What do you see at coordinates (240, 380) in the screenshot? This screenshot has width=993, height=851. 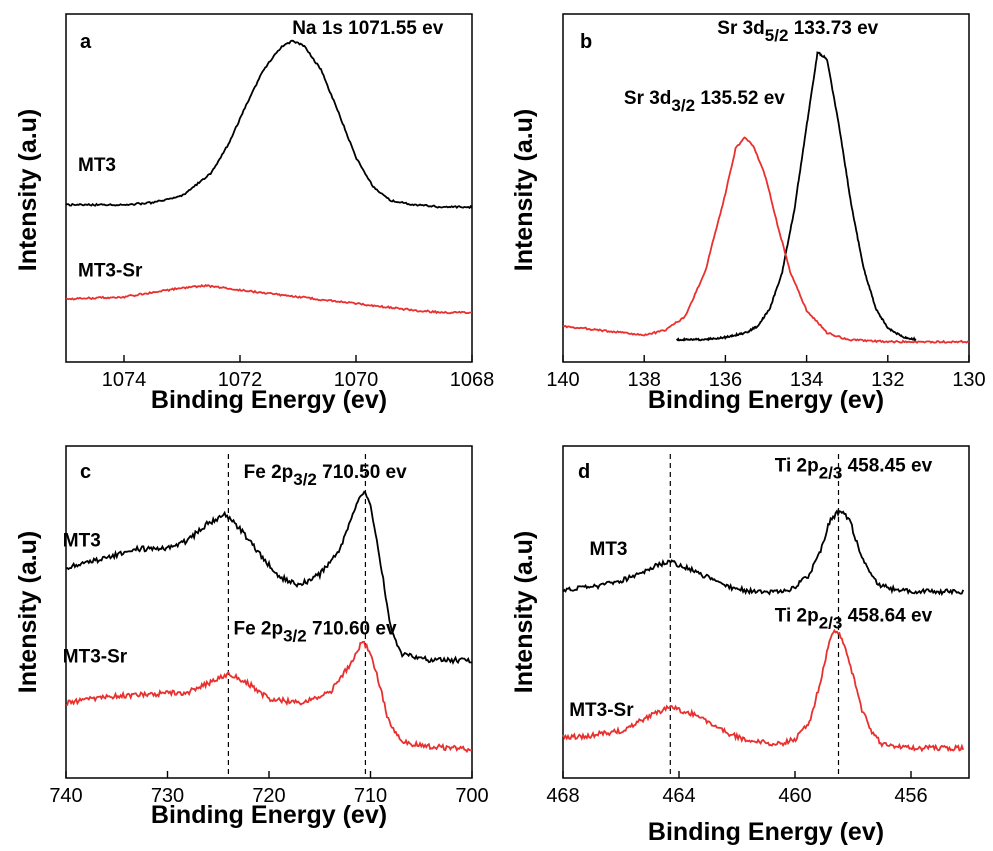 I see `panel-a-xtick-label-1072: 1072` at bounding box center [240, 380].